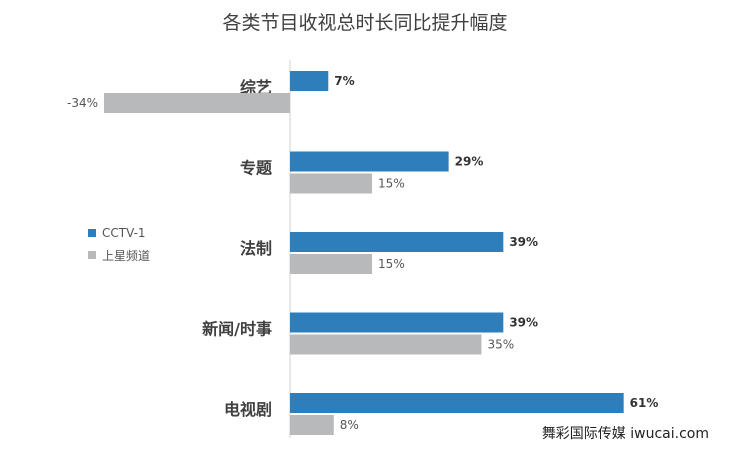  I want to click on legend: CCTV-1 上星频道, so click(119, 244).